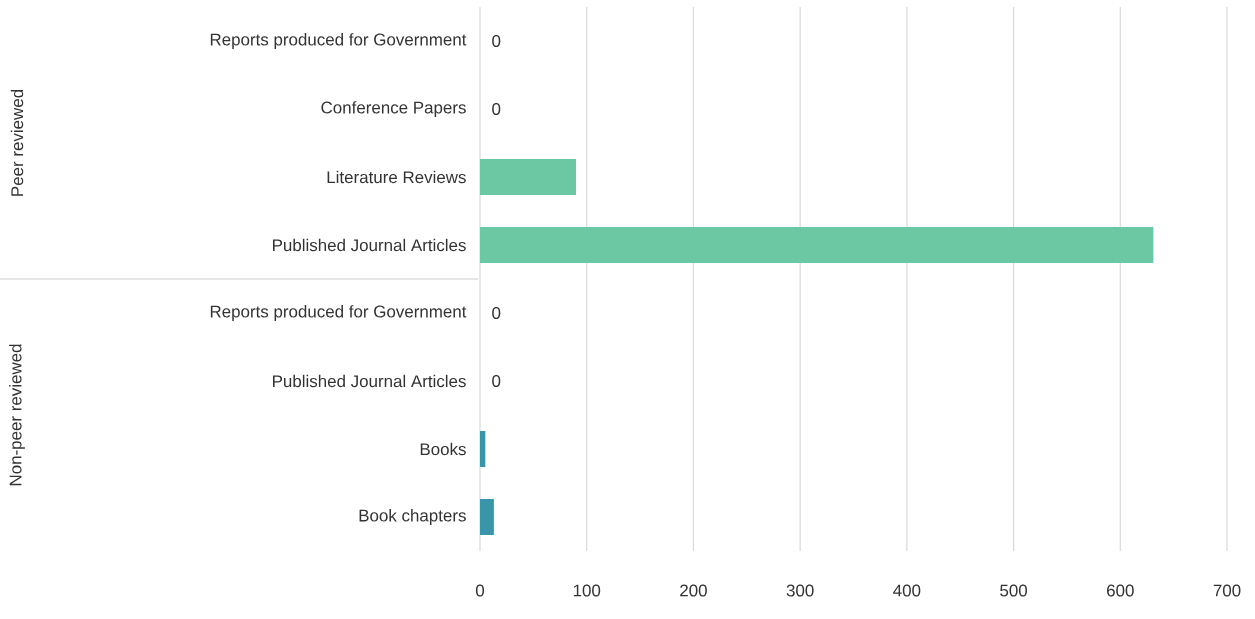 Image resolution: width=1255 pixels, height=619 pixels. What do you see at coordinates (1120, 590) in the screenshot?
I see `x-tick-label: 600` at bounding box center [1120, 590].